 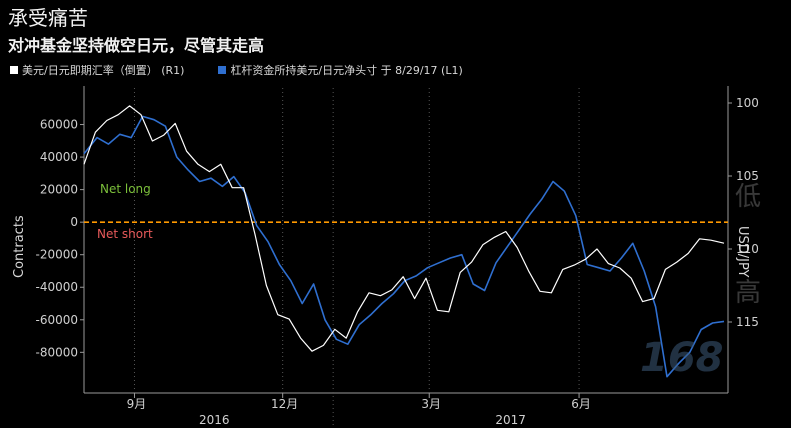 What do you see at coordinates (59, 125) in the screenshot?
I see `left-tick-label-0: 60000` at bounding box center [59, 125].